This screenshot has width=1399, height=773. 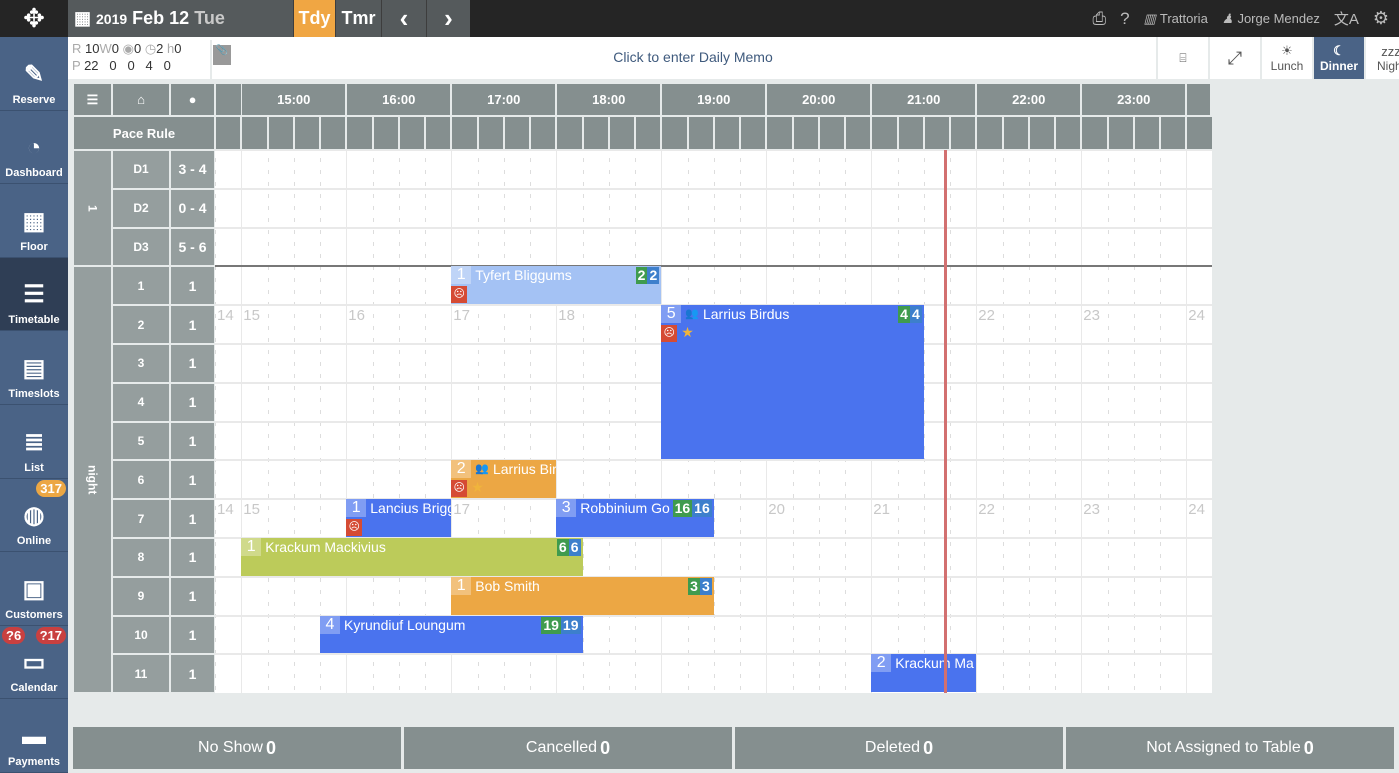 What do you see at coordinates (34, 18) in the screenshot?
I see `app-logo-icon: ✥` at bounding box center [34, 18].